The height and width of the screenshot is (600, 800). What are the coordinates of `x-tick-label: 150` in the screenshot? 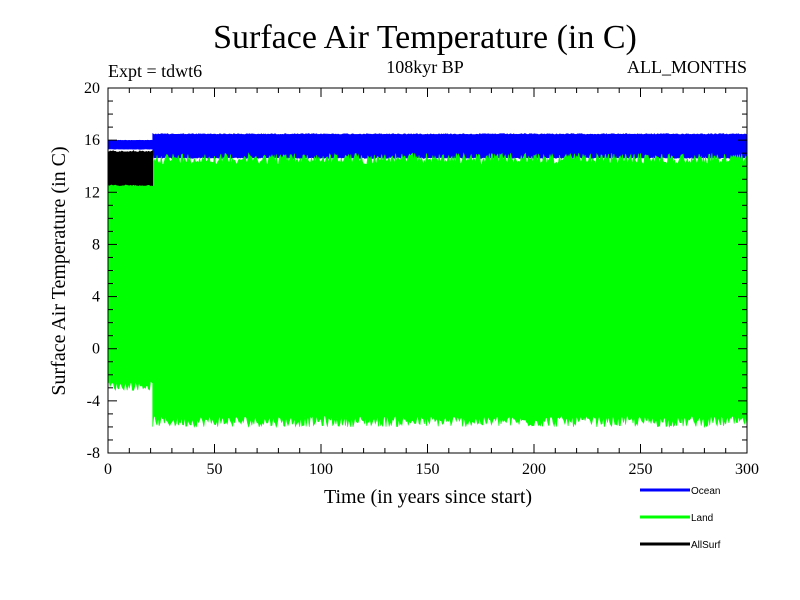 It's located at (428, 469).